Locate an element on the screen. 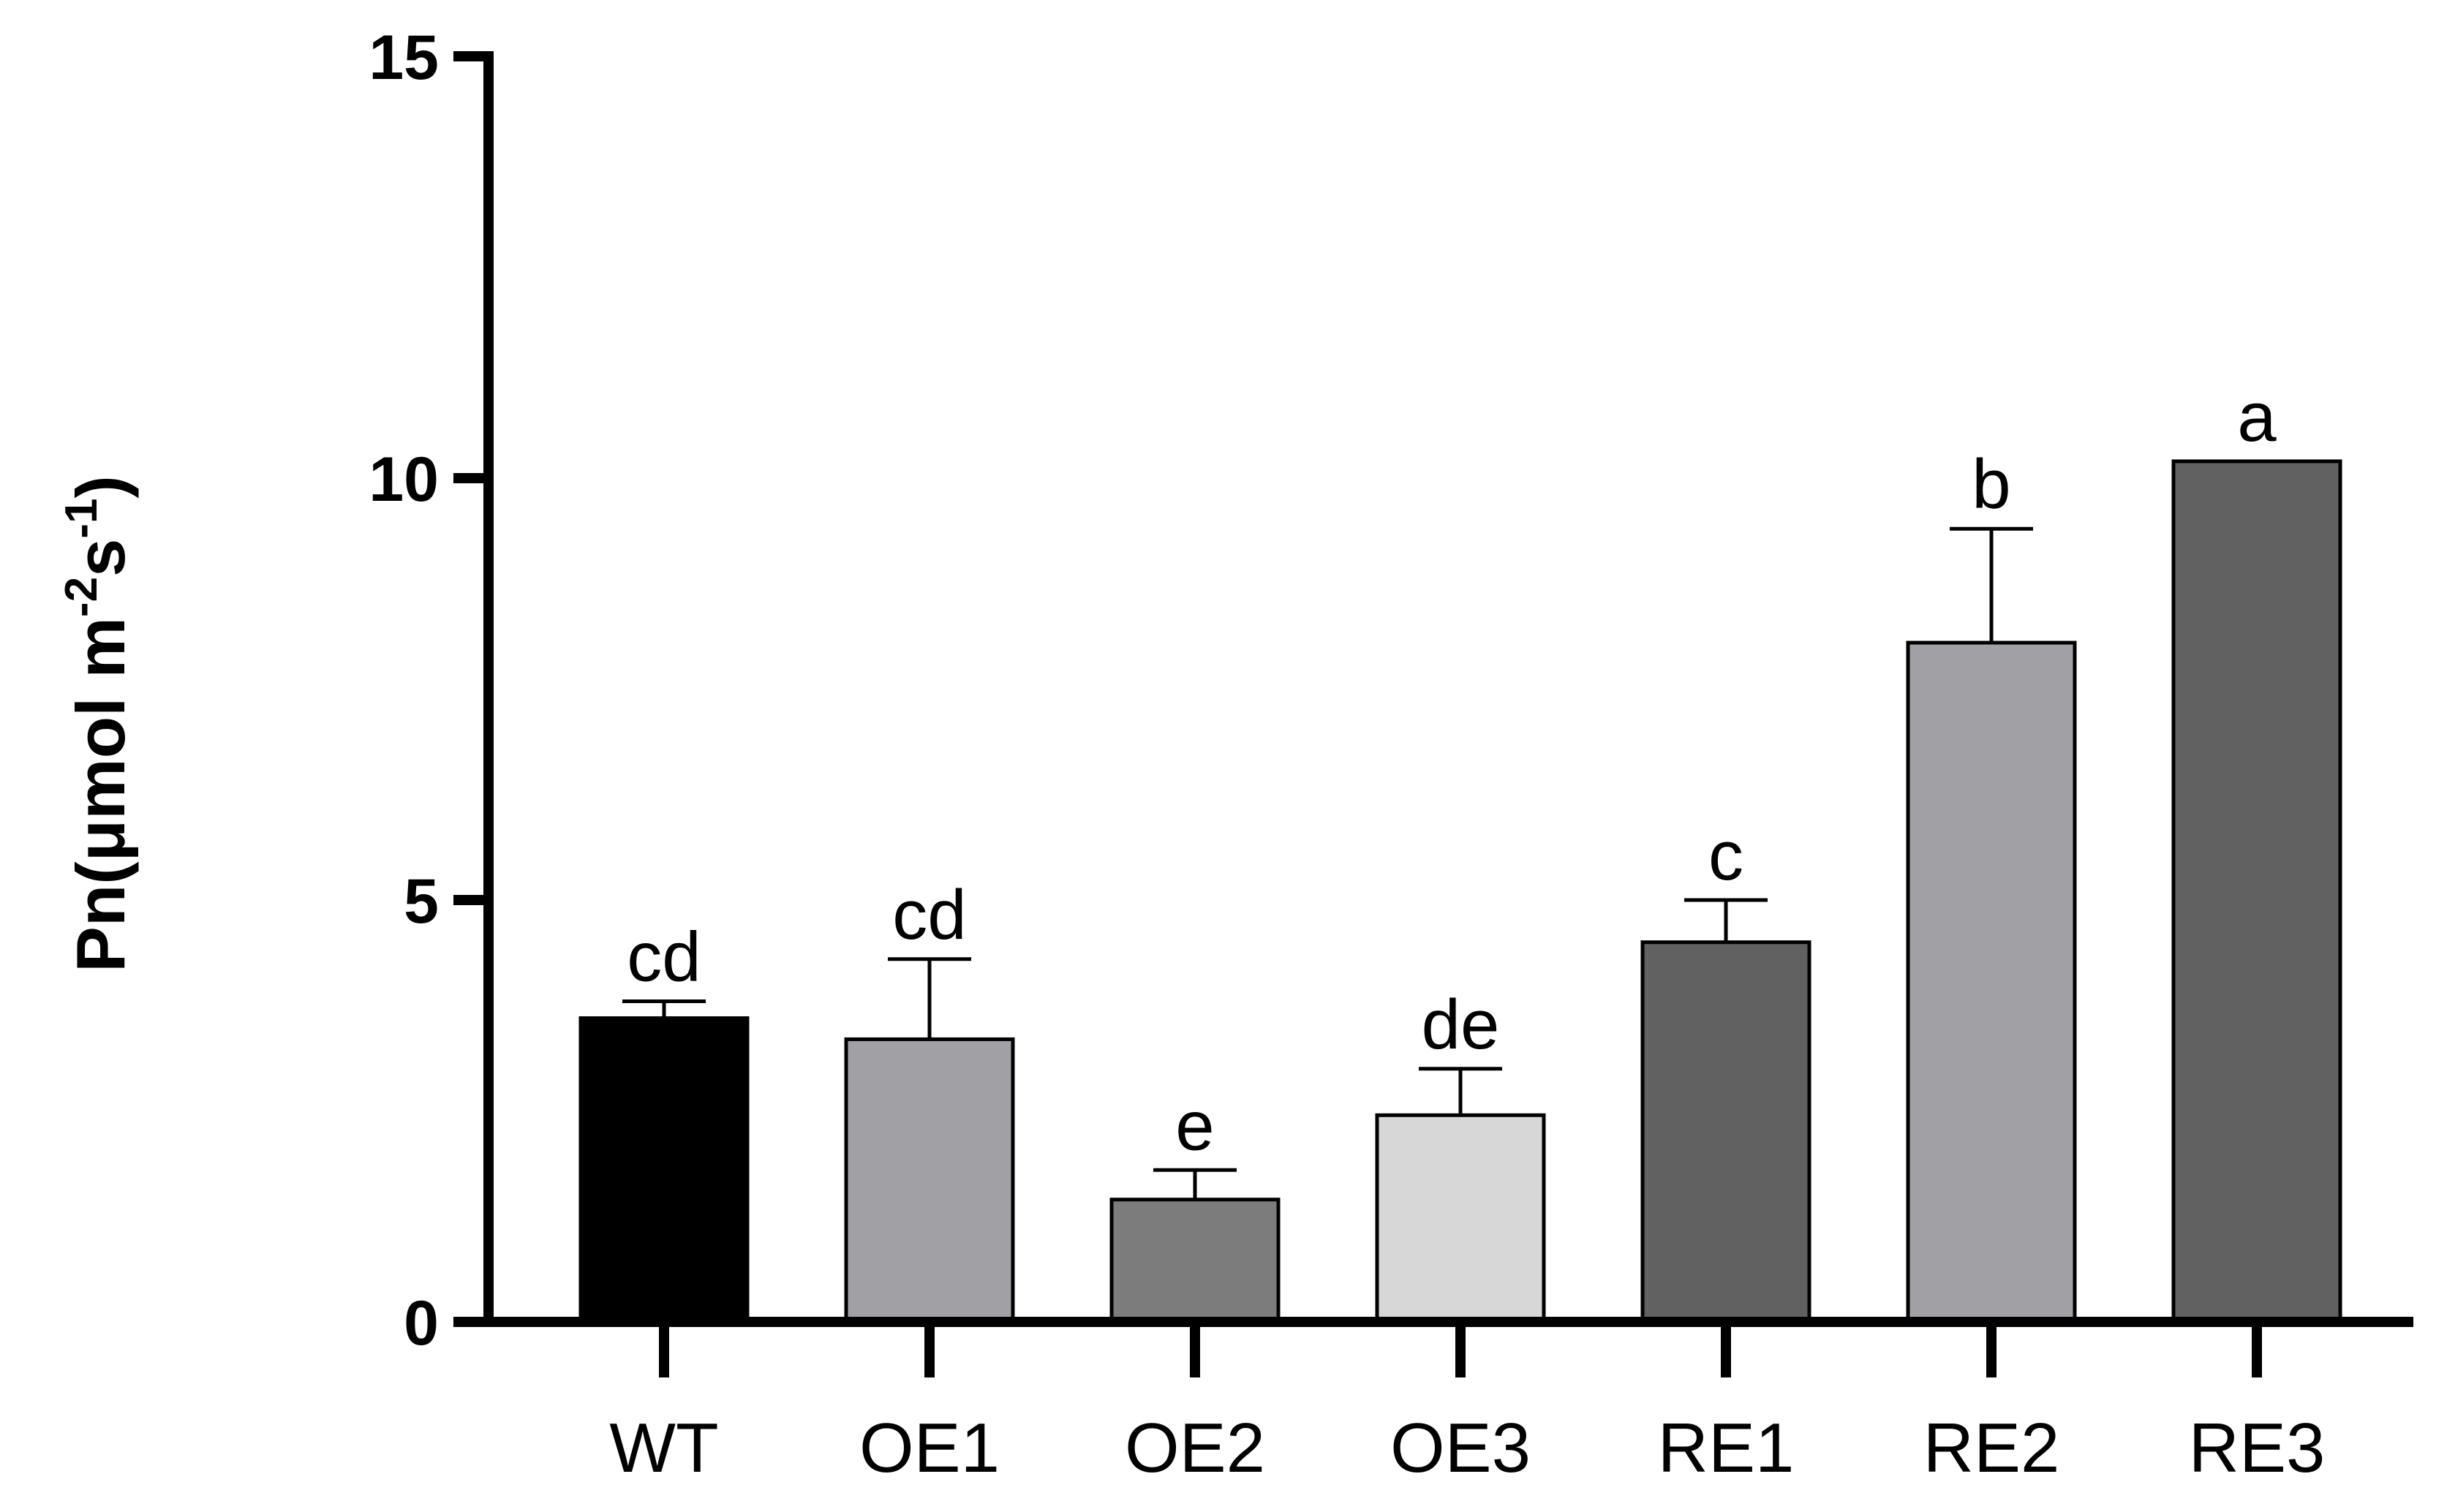  x-tick-label-re1: RE1 is located at coordinates (1726, 1448).